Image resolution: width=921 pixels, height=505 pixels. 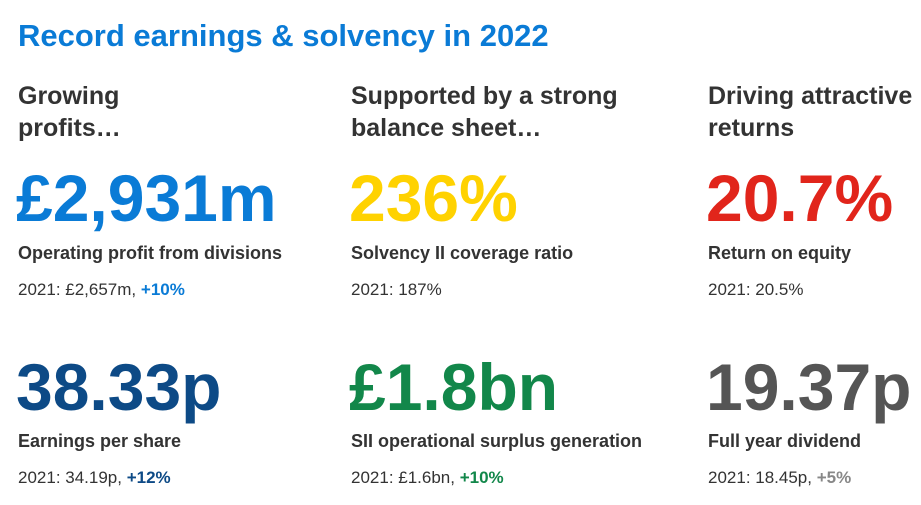 What do you see at coordinates (810, 96) in the screenshot?
I see `heading-line-1: Driving attractive` at bounding box center [810, 96].